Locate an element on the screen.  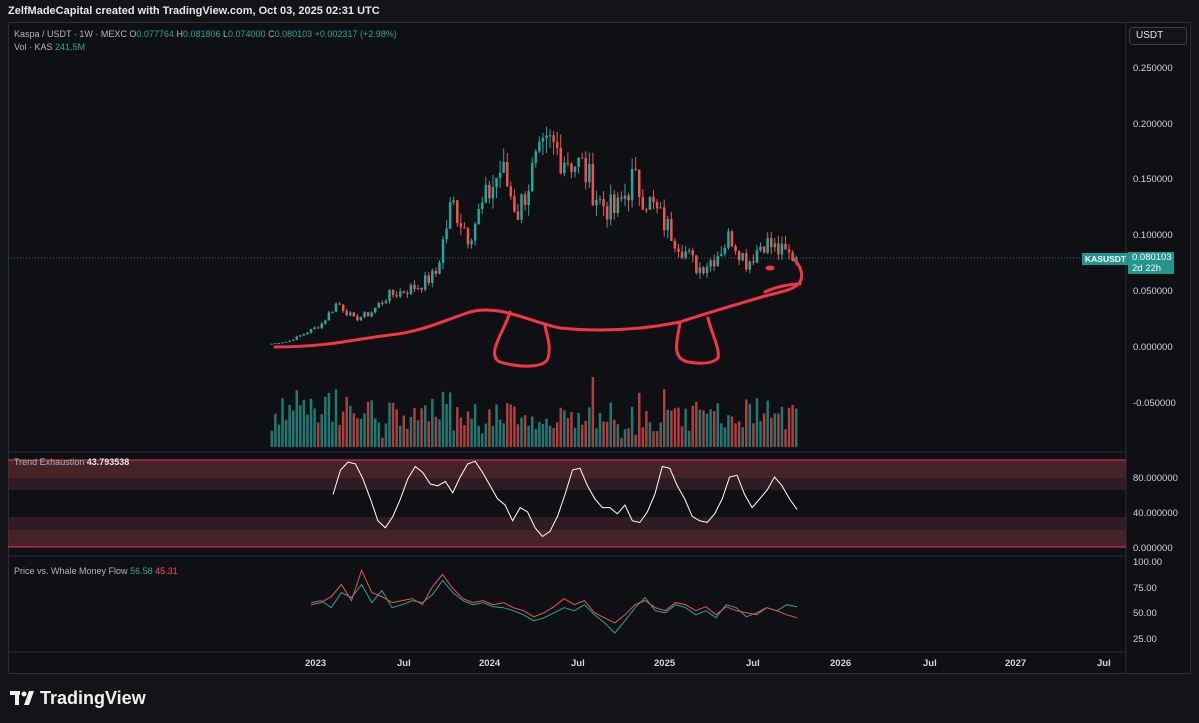
dinosaur-back-line is located at coordinates (538, 303).